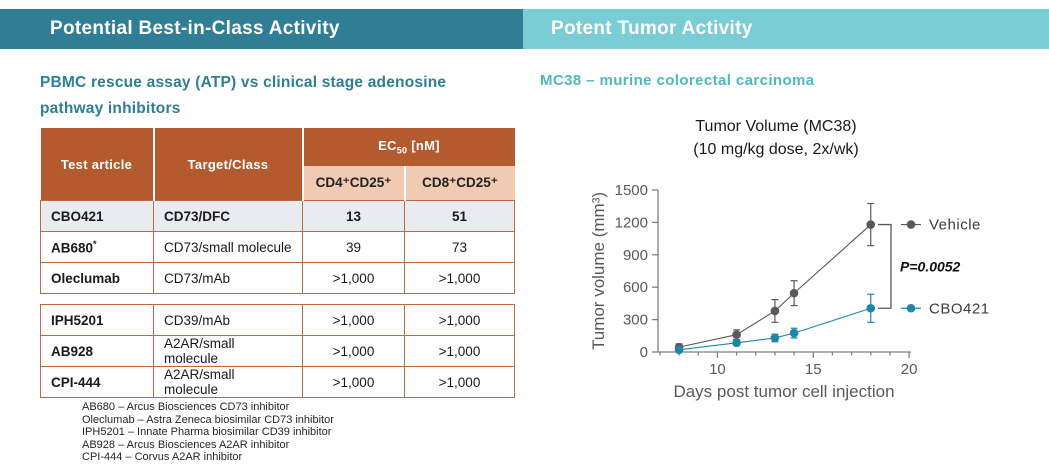 This screenshot has height=468, width=1049. I want to click on footnote-line: AB928 – Arcus Biosciences A2AR inhibitor, so click(186, 444).